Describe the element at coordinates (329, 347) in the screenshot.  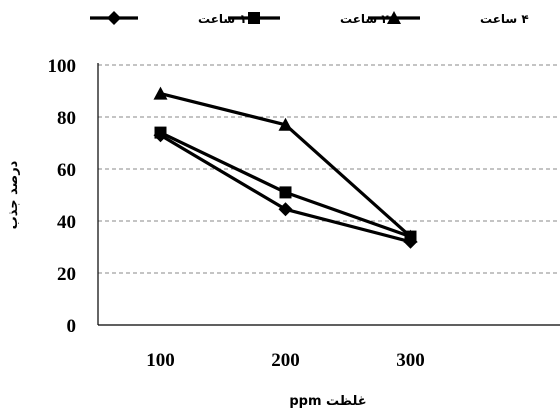
I see `x-axis: 100 200 300` at that location.